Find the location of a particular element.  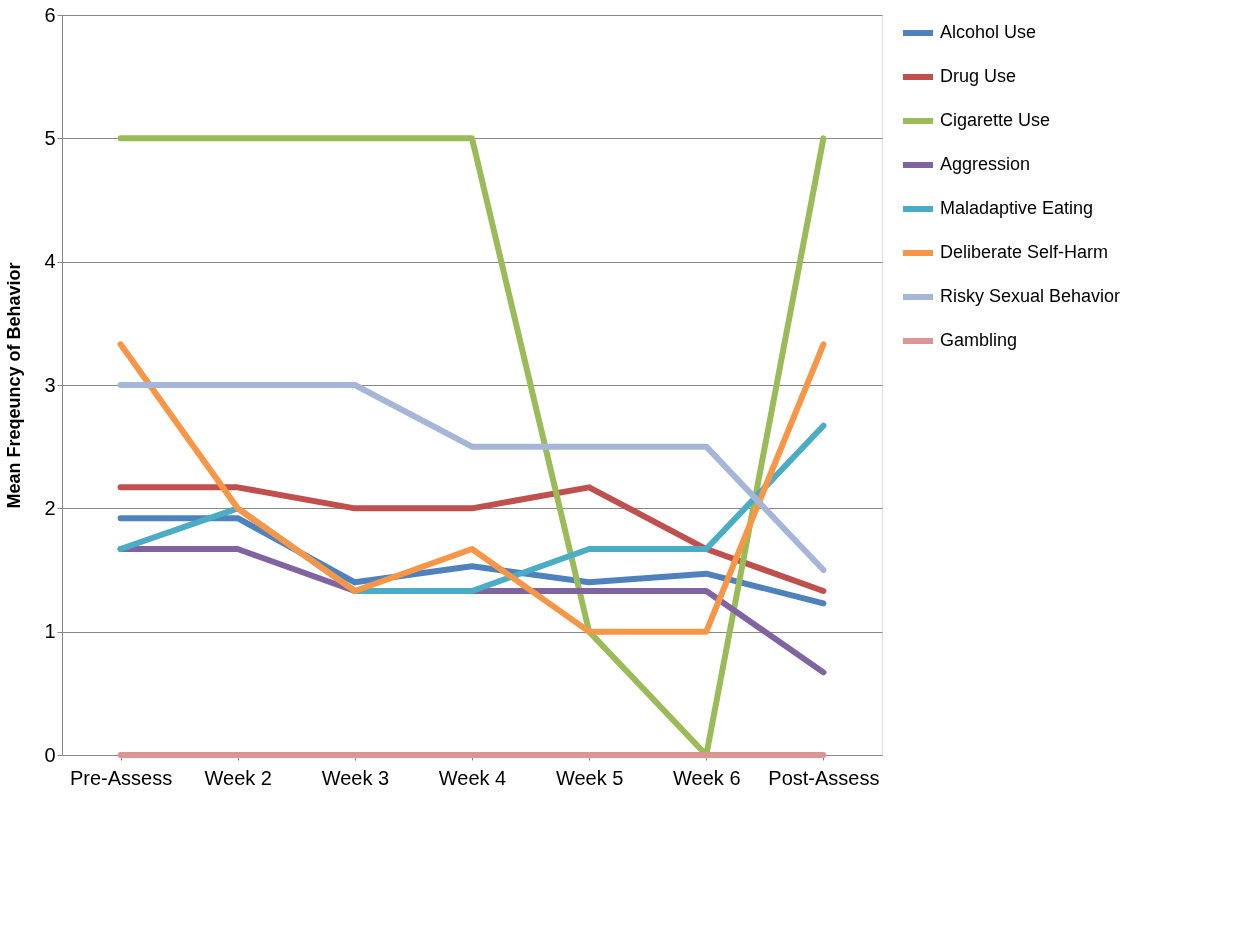

x-tick-label: Pre-Assess is located at coordinates (121, 777).